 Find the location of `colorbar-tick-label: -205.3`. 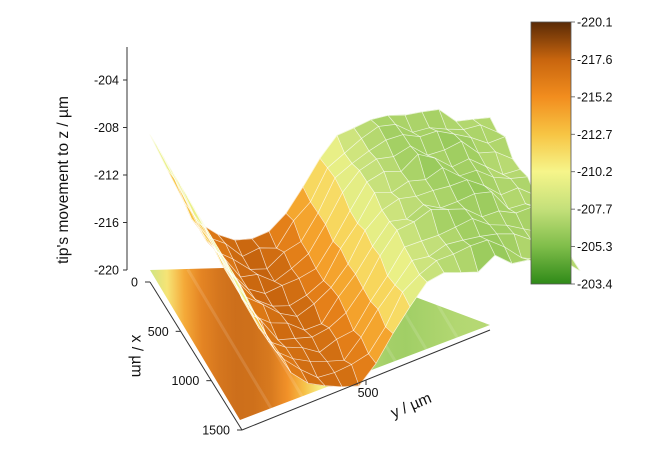

colorbar-tick-label: -205.3 is located at coordinates (594, 247).